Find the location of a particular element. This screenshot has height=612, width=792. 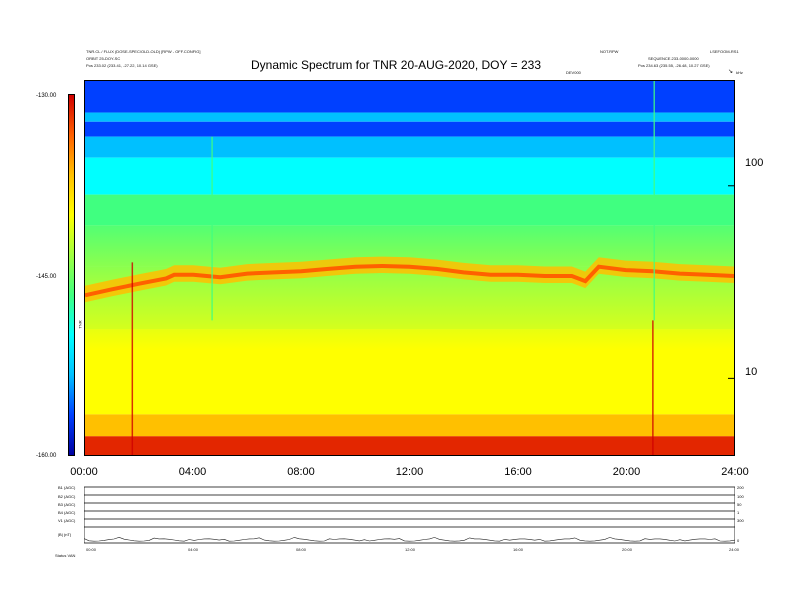

lower-label-3: B4 (AGC) is located at coordinates (67, 512).